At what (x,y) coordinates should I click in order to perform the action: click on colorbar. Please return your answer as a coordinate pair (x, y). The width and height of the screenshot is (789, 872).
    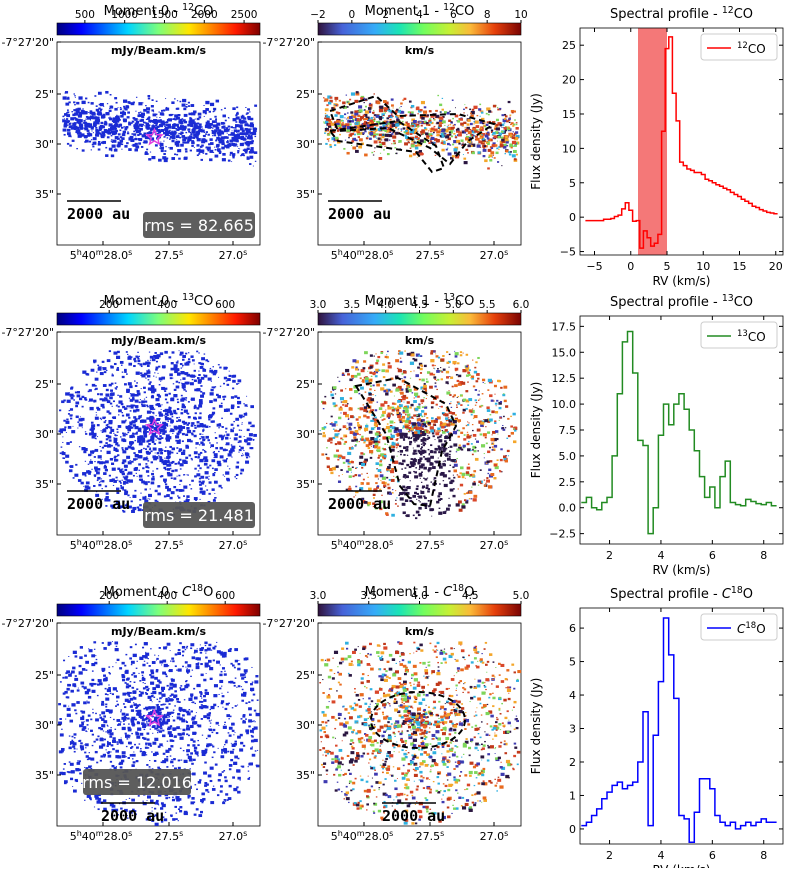
    Looking at the image, I should click on (158, 29).